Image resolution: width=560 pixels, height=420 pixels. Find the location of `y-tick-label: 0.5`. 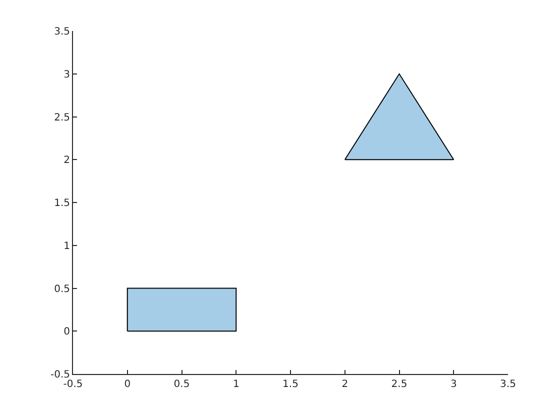

y-tick-label: 0.5 is located at coordinates (62, 289).